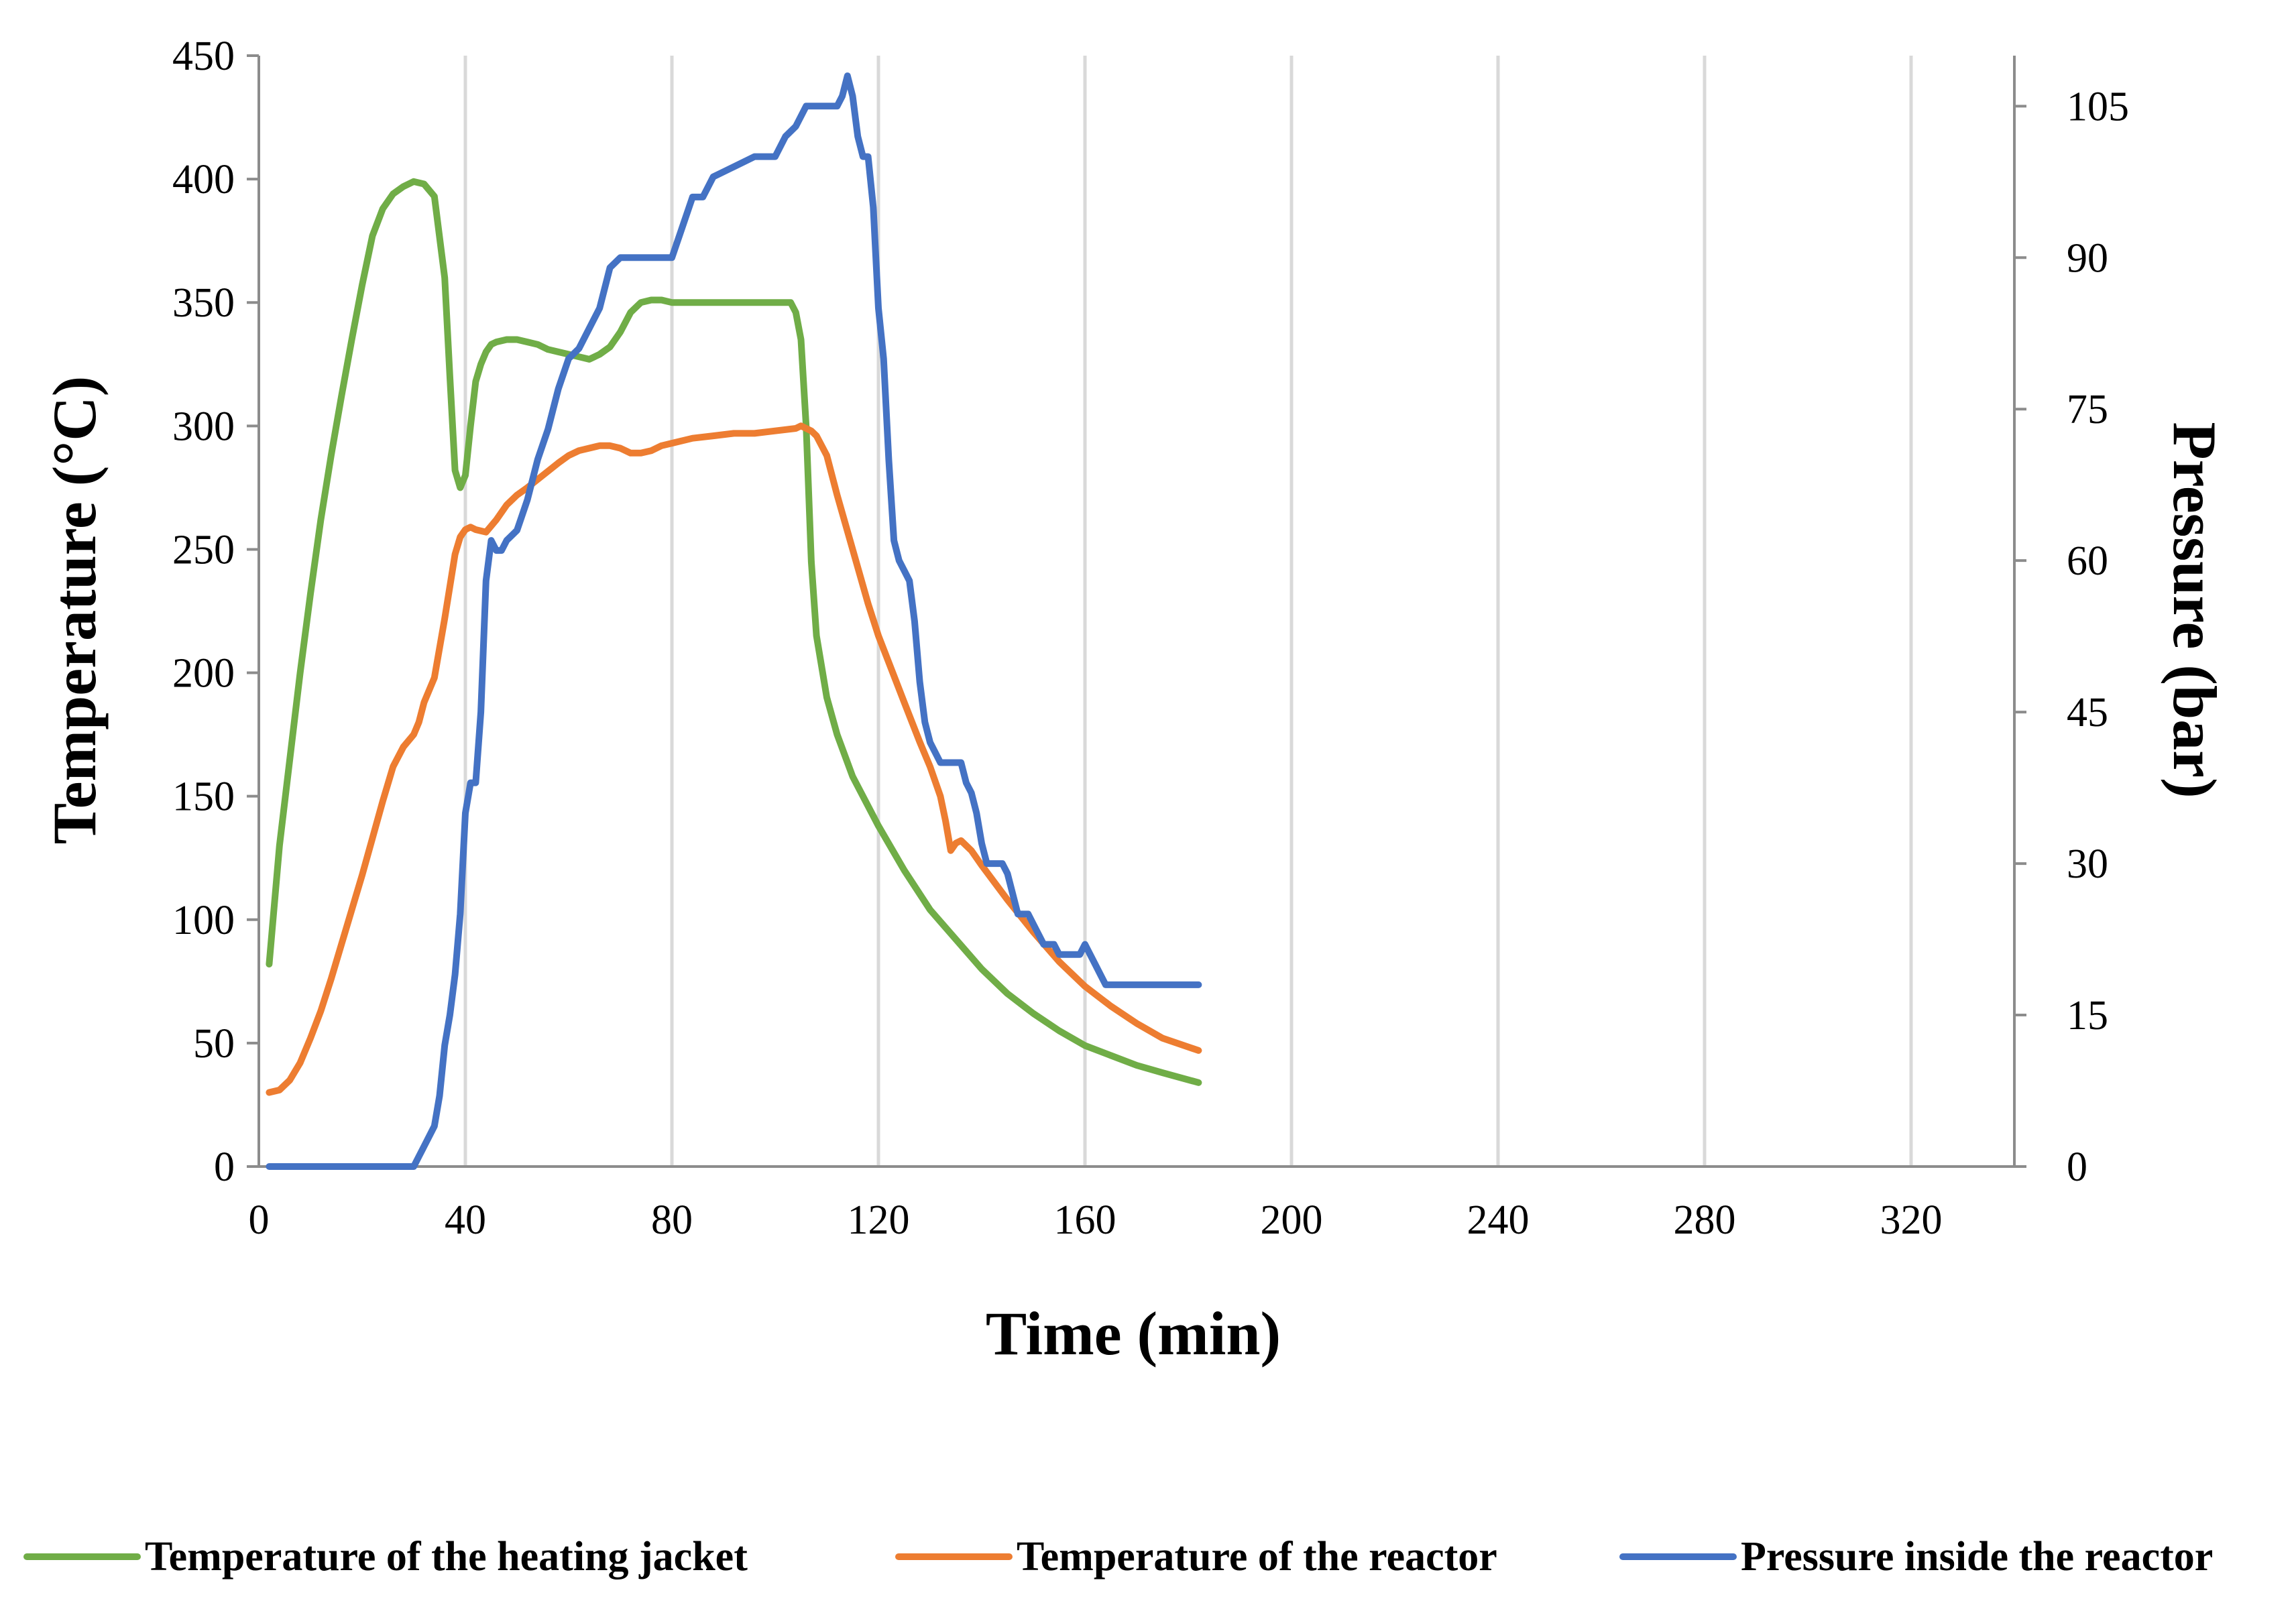 Image resolution: width=2296 pixels, height=1607 pixels. Describe the element at coordinates (2071, 637) in the screenshot. I see `right-y-tick-labels: 0 15 30 45 60 75 90 105` at that location.